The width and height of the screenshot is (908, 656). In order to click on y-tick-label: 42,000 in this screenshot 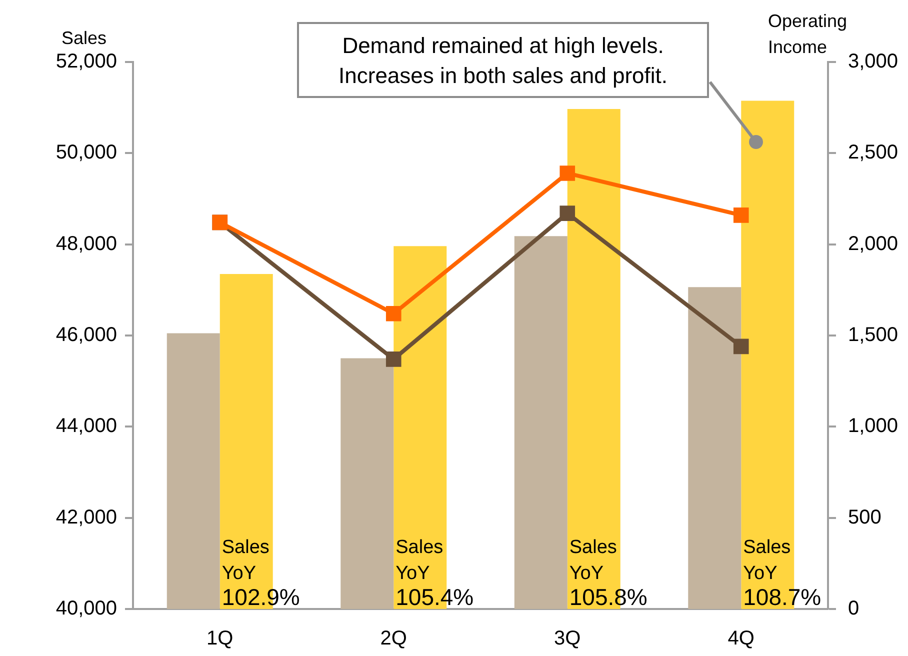, I will do `click(86, 517)`.